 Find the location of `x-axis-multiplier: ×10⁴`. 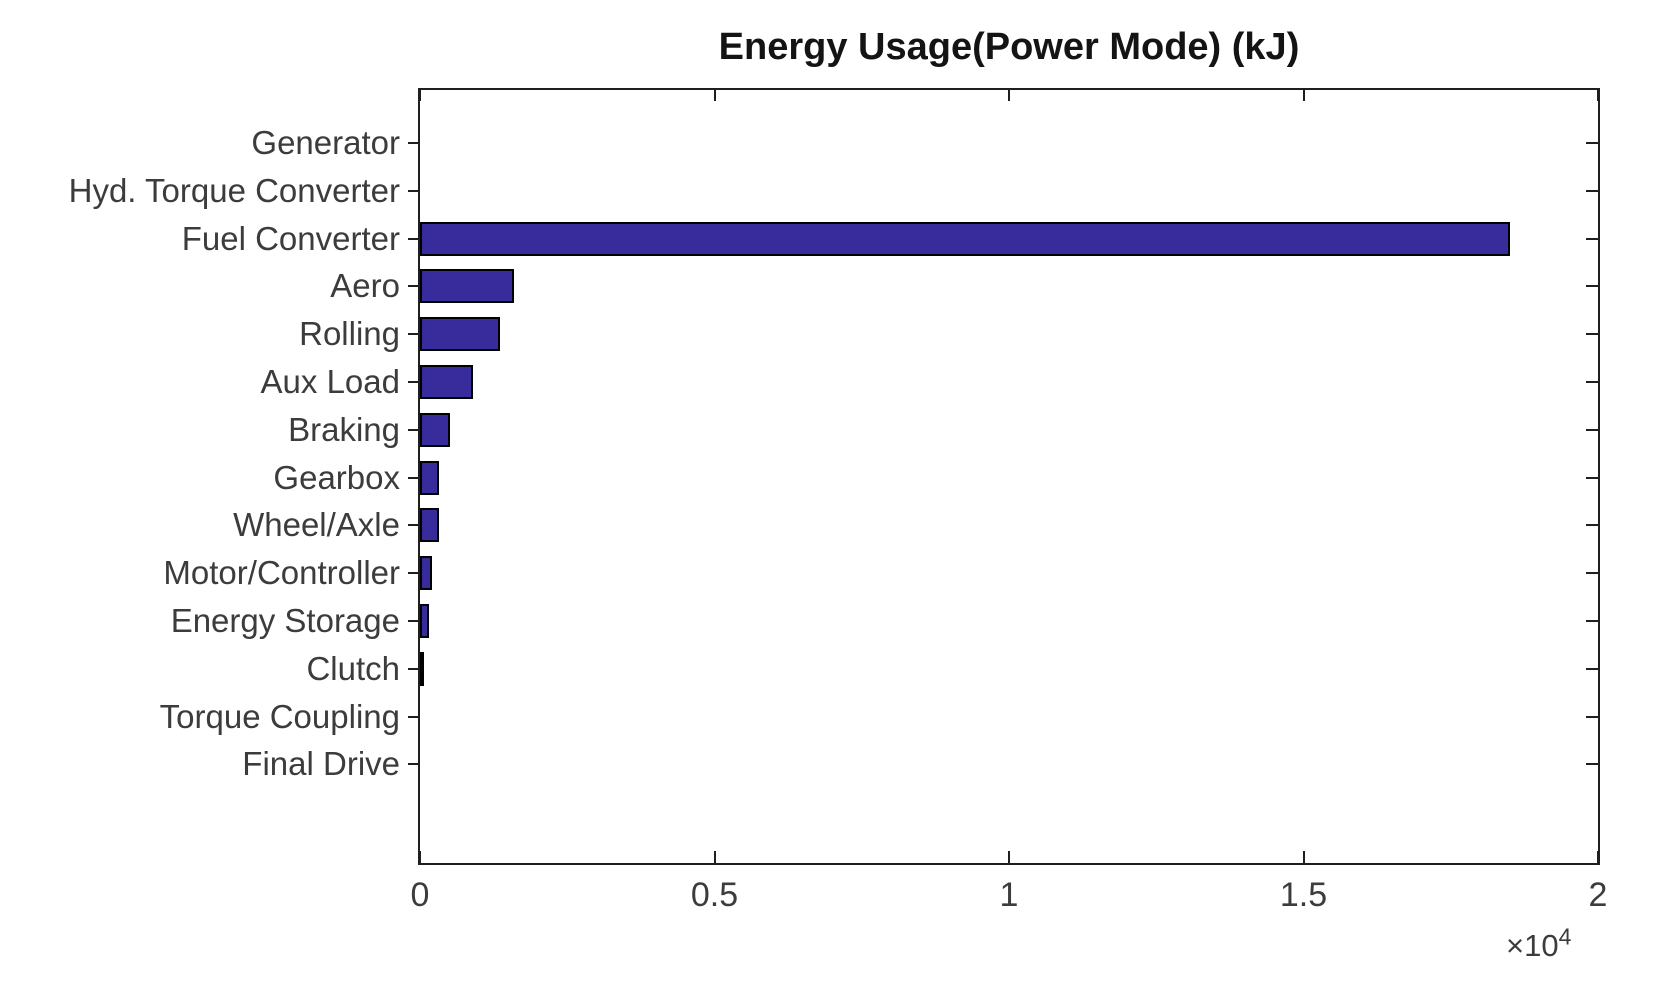

x-axis-multiplier: ×10⁴ is located at coordinates (1538, 944).